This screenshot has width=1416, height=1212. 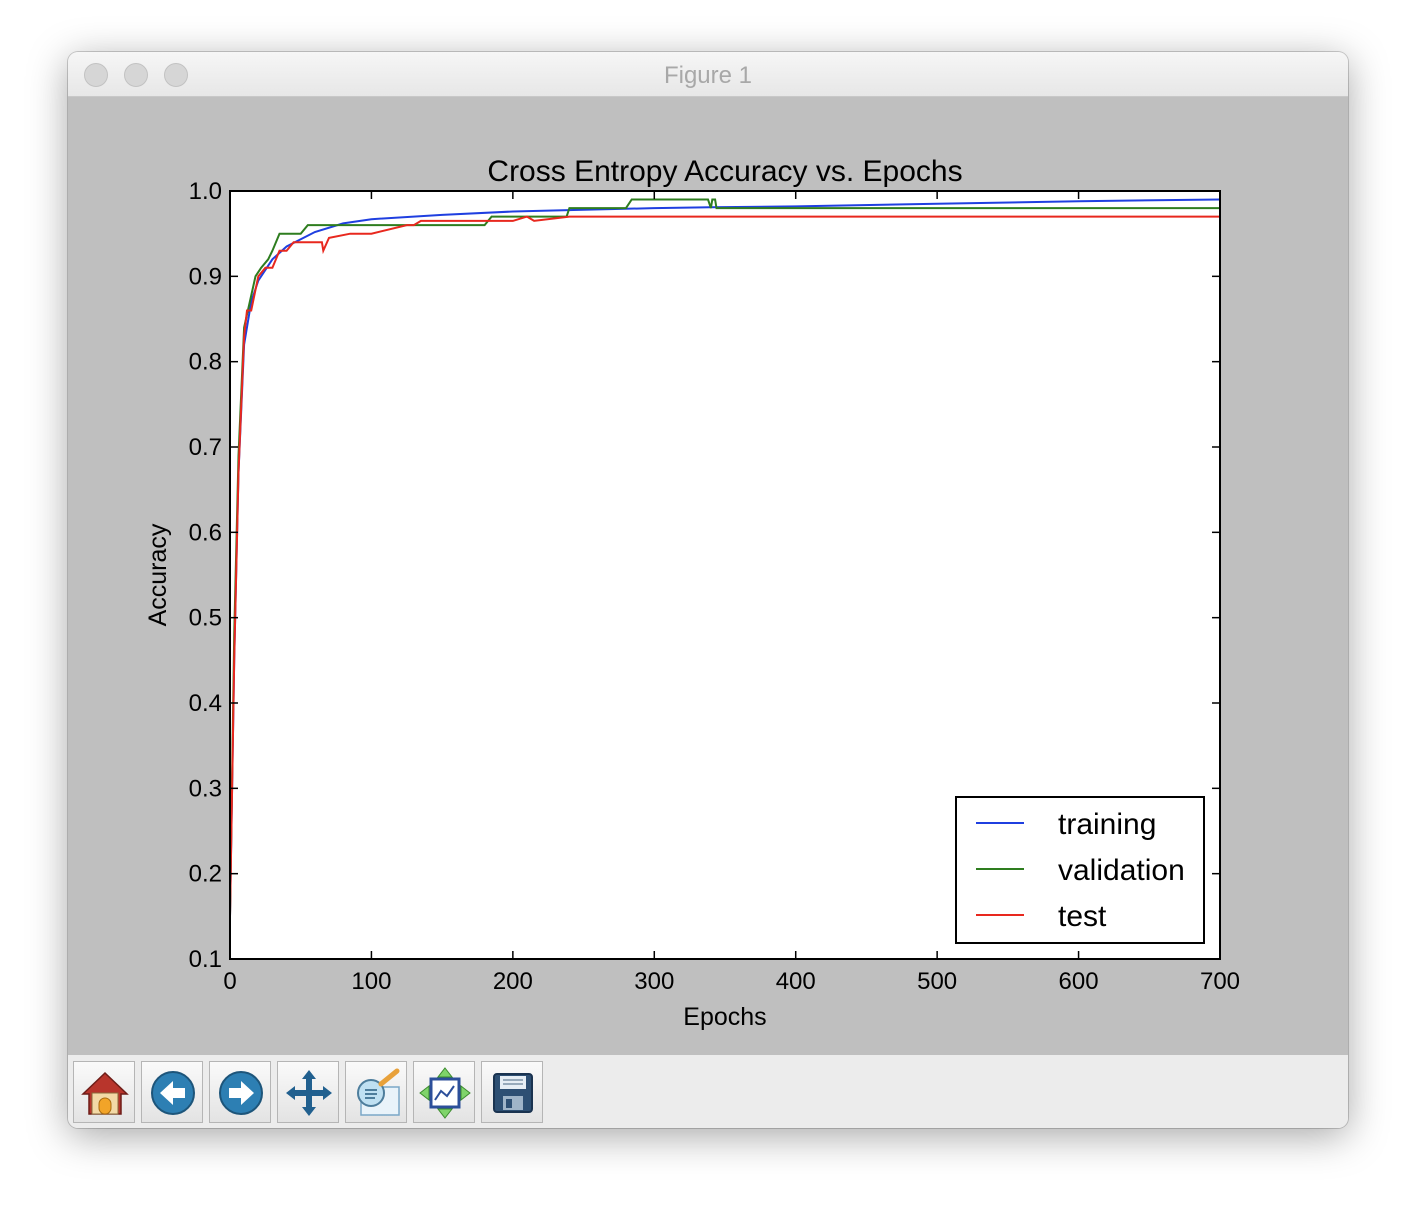 I want to click on zoom-button, so click(x=376, y=1092).